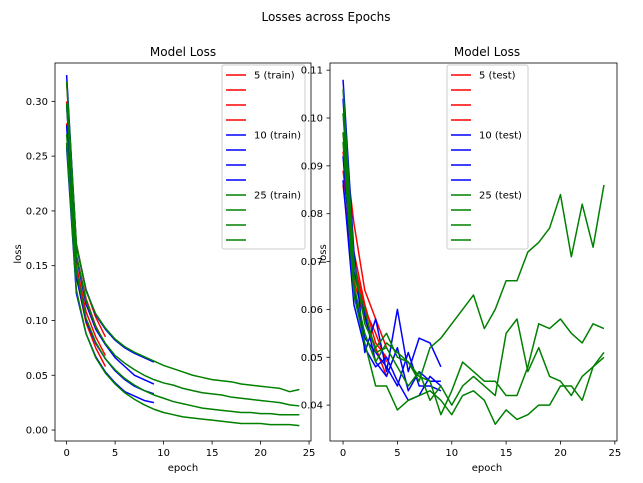 The width and height of the screenshot is (643, 483). I want to click on right-x-tick-label: 20, so click(560, 453).